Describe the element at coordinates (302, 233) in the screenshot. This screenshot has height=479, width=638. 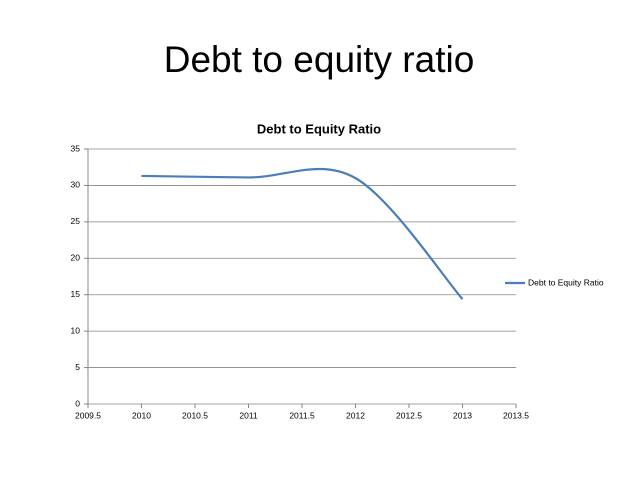
I see `line-series` at that location.